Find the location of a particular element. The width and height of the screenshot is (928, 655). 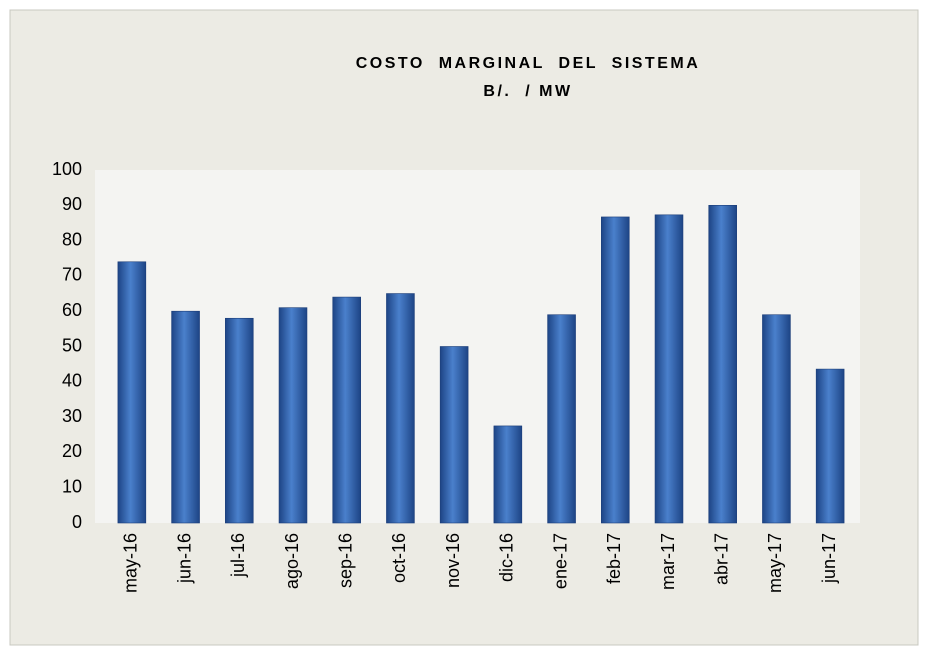

x-tick-label: feb-17 is located at coordinates (614, 558).